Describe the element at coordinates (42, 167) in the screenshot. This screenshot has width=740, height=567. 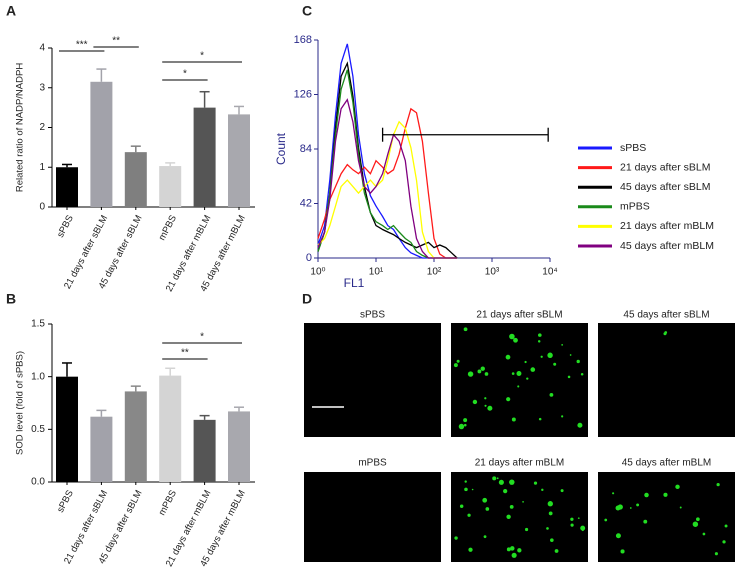
I see `y-tick-label: 1` at that location.